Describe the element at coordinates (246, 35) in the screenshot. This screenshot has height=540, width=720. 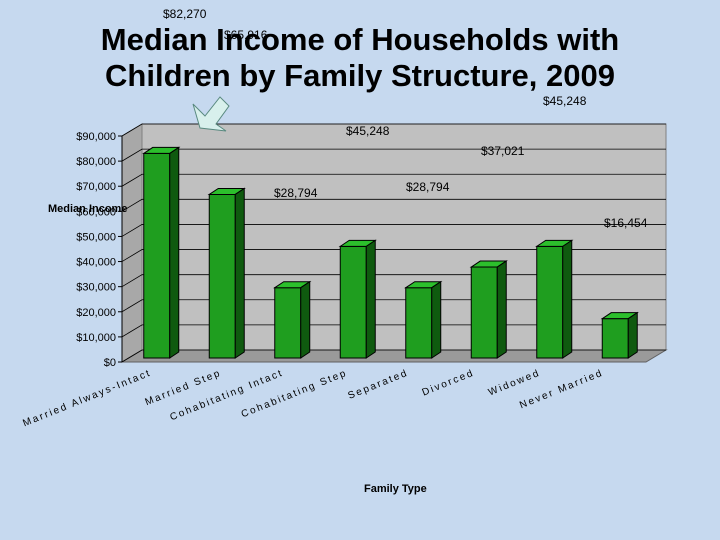
I see `floating-label-65916: $65,916` at that location.